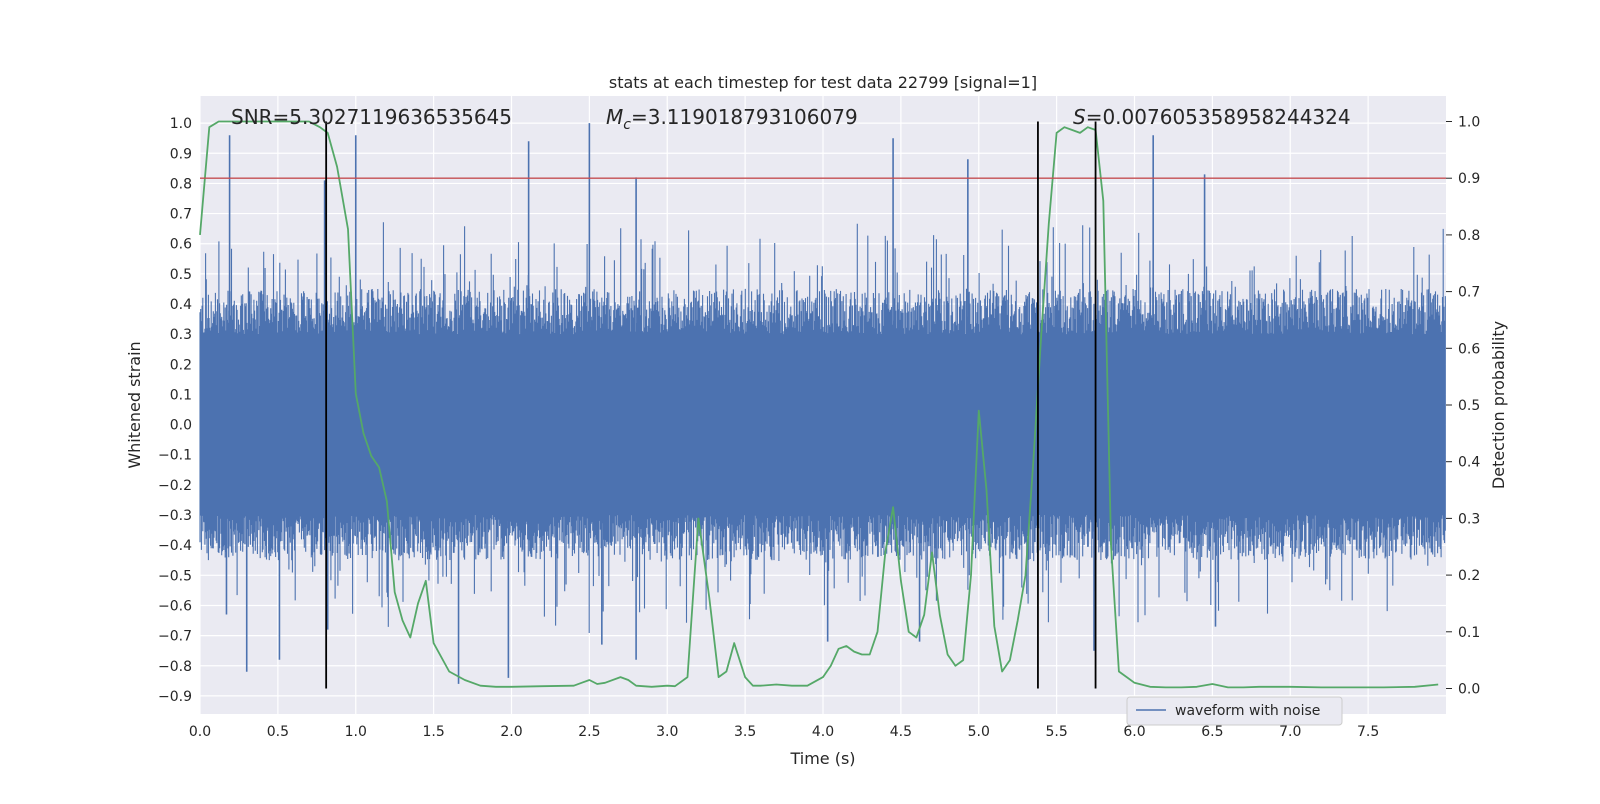  What do you see at coordinates (1469, 179) in the screenshot?
I see `y2-tick-label: 0.9` at bounding box center [1469, 179].